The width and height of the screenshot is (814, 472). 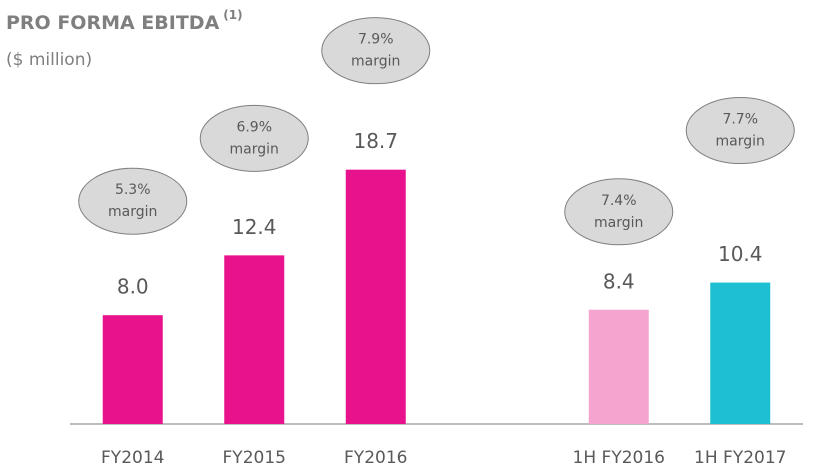 What do you see at coordinates (375, 141) in the screenshot?
I see `value-label: 18.7` at bounding box center [375, 141].